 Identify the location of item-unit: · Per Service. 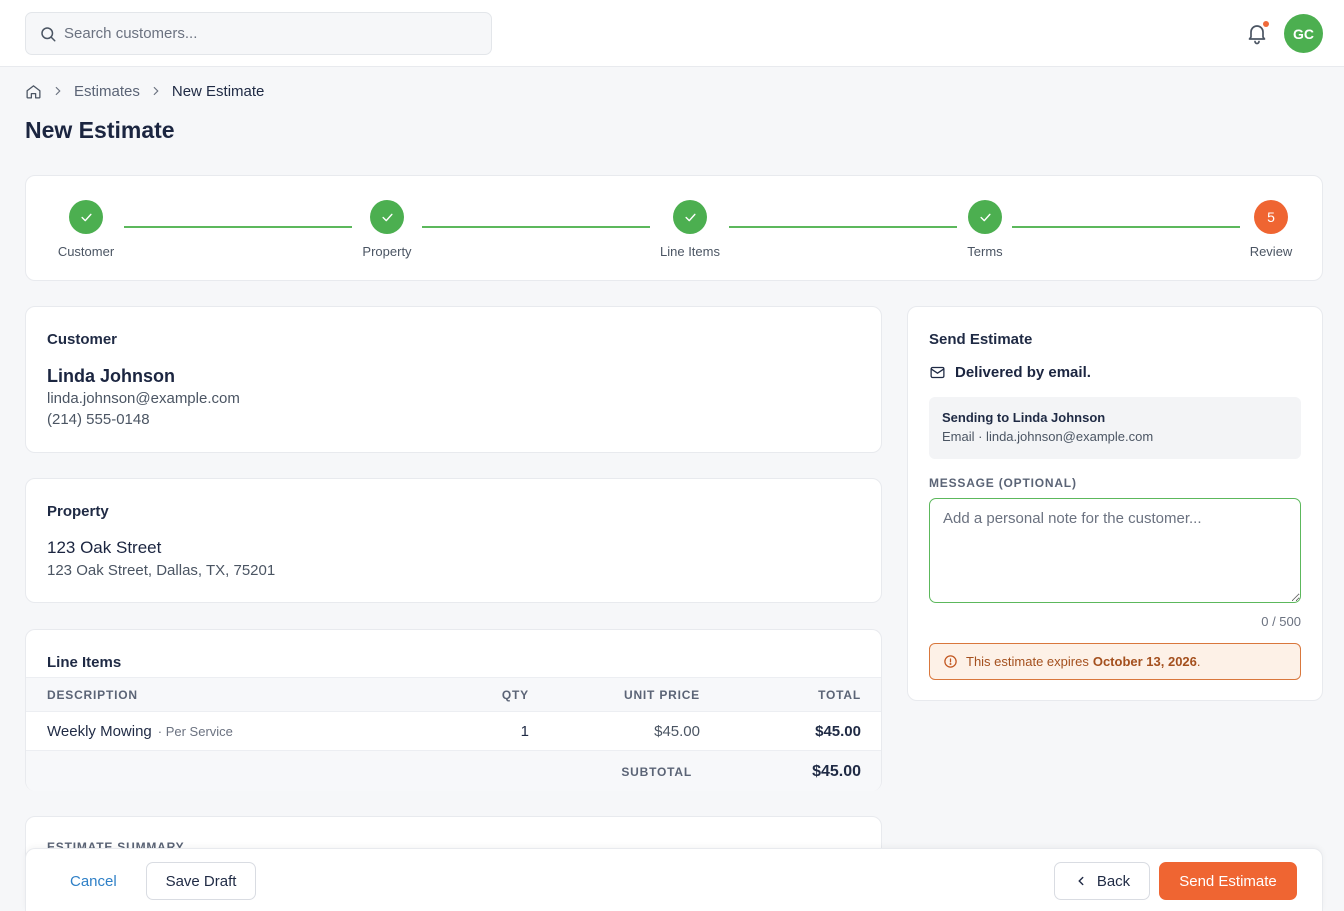
(195, 731).